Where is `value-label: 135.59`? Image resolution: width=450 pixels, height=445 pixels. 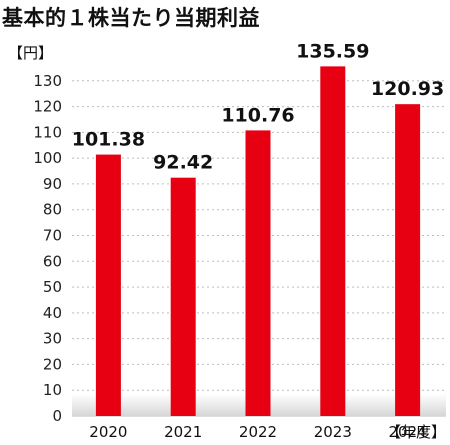 value-label: 135.59 is located at coordinates (332, 51).